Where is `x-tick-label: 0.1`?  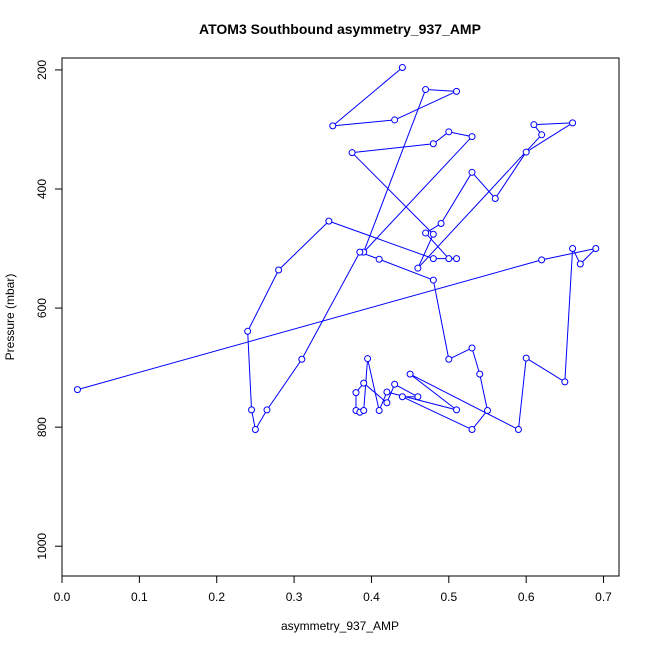
x-tick-label: 0.1 is located at coordinates (139, 597).